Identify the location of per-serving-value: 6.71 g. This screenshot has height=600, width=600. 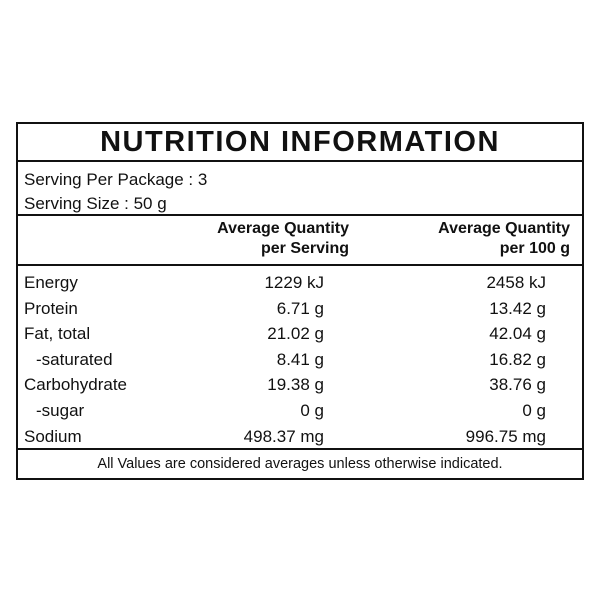
(300, 308).